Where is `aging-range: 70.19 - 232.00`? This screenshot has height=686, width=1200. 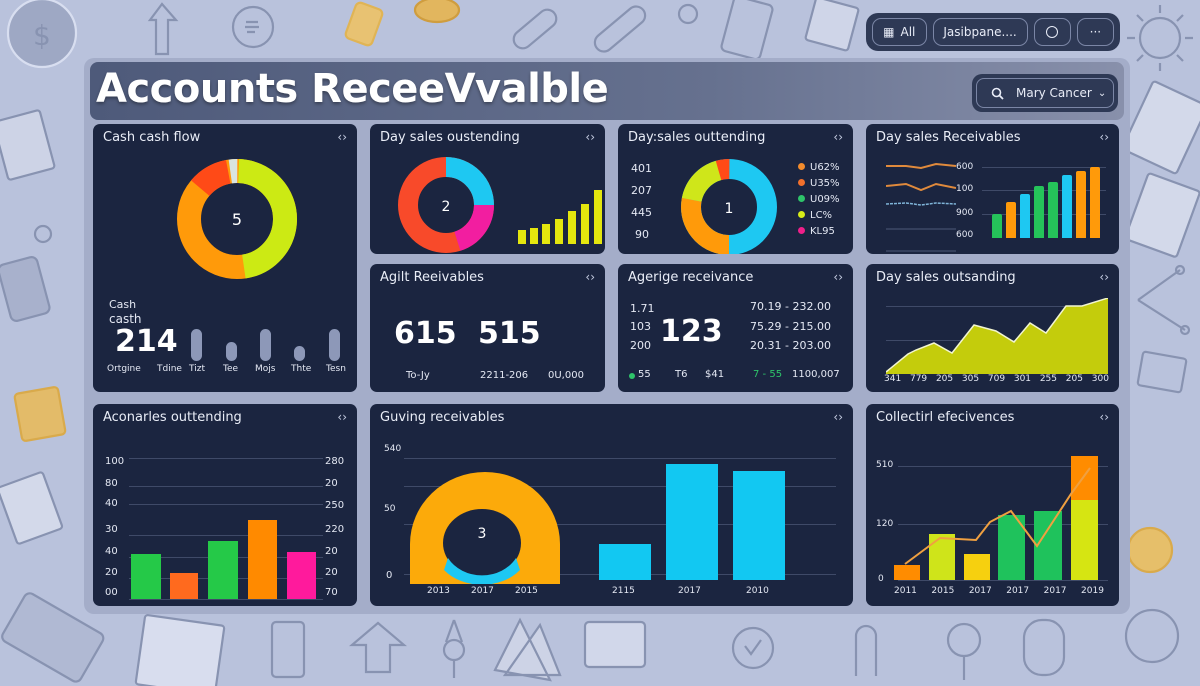 aging-range: 70.19 - 232.00 is located at coordinates (790, 306).